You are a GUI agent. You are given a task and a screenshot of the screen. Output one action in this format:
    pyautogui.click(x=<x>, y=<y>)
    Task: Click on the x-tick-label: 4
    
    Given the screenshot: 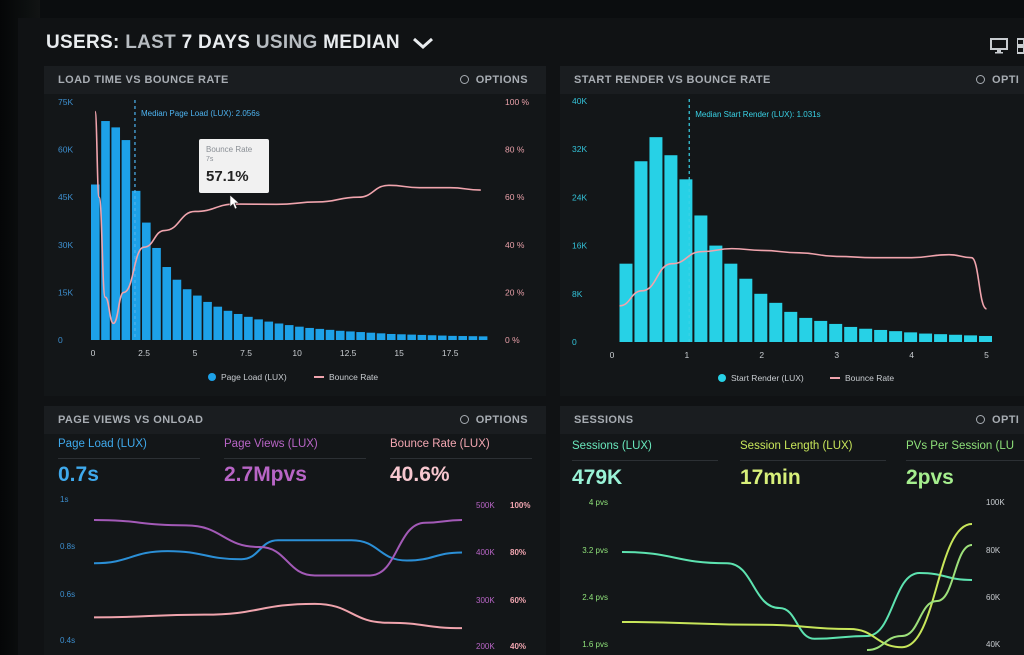 What is the action you would take?
    pyautogui.click(x=911, y=355)
    